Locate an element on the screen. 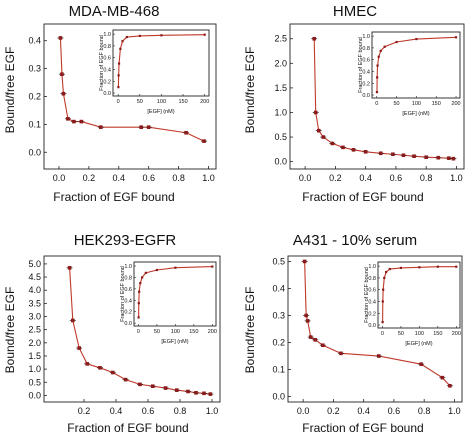  inset-y-tick-label: 0.4 is located at coordinates (366, 72).